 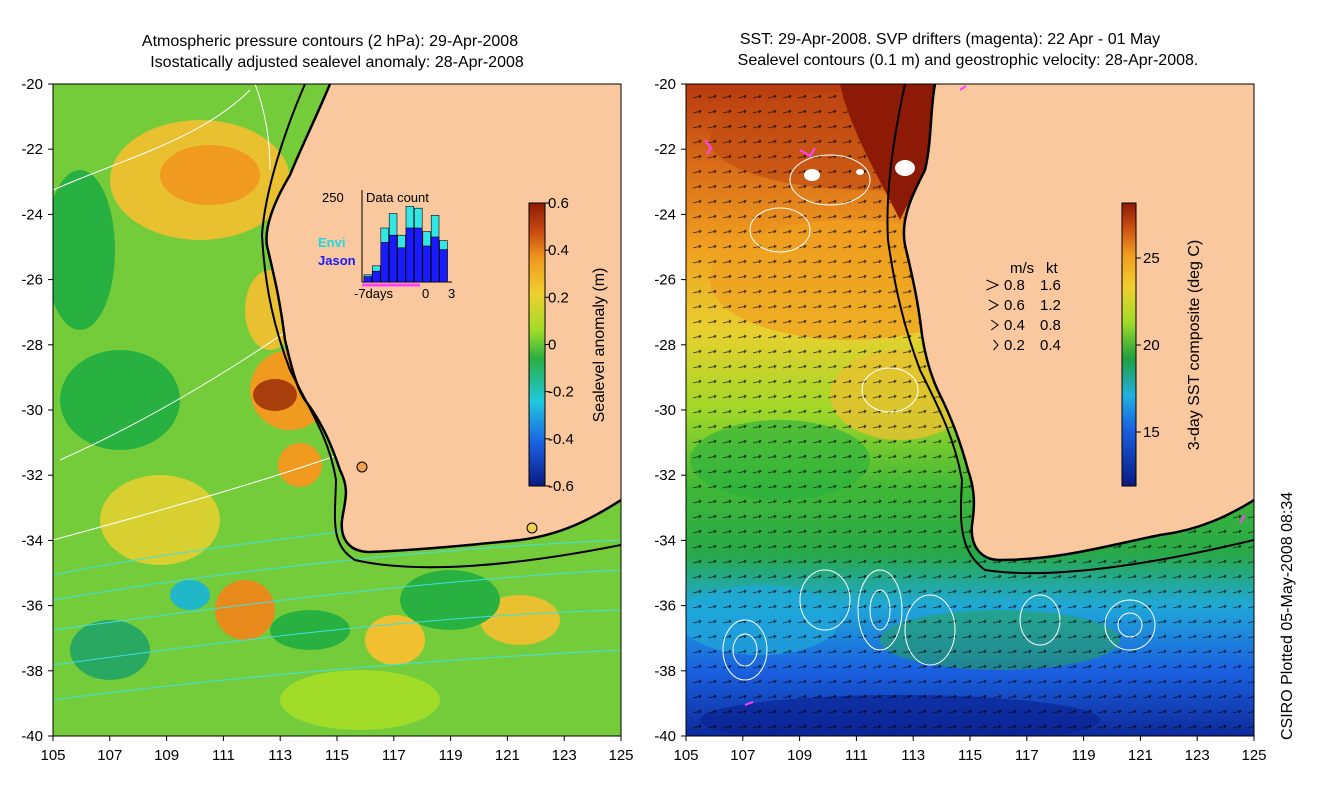 What do you see at coordinates (166, 755) in the screenshot?
I see `left-lon-label: 109` at bounding box center [166, 755].